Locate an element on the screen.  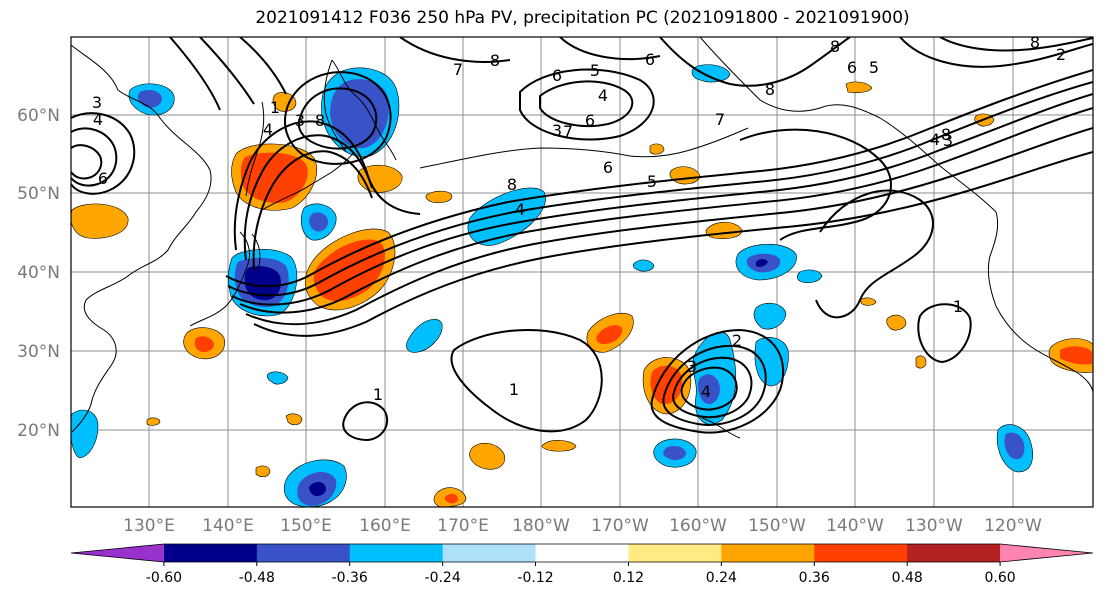
lat-label: 40°N is located at coordinates (38, 273).